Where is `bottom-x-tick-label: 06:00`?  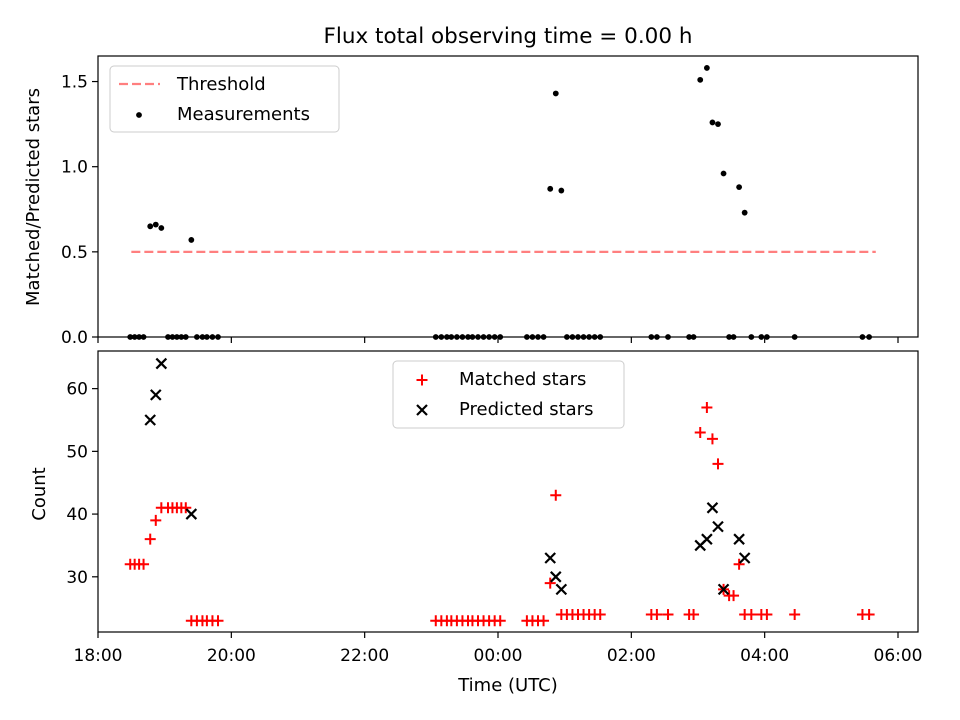 bottom-x-tick-label: 06:00 is located at coordinates (898, 656).